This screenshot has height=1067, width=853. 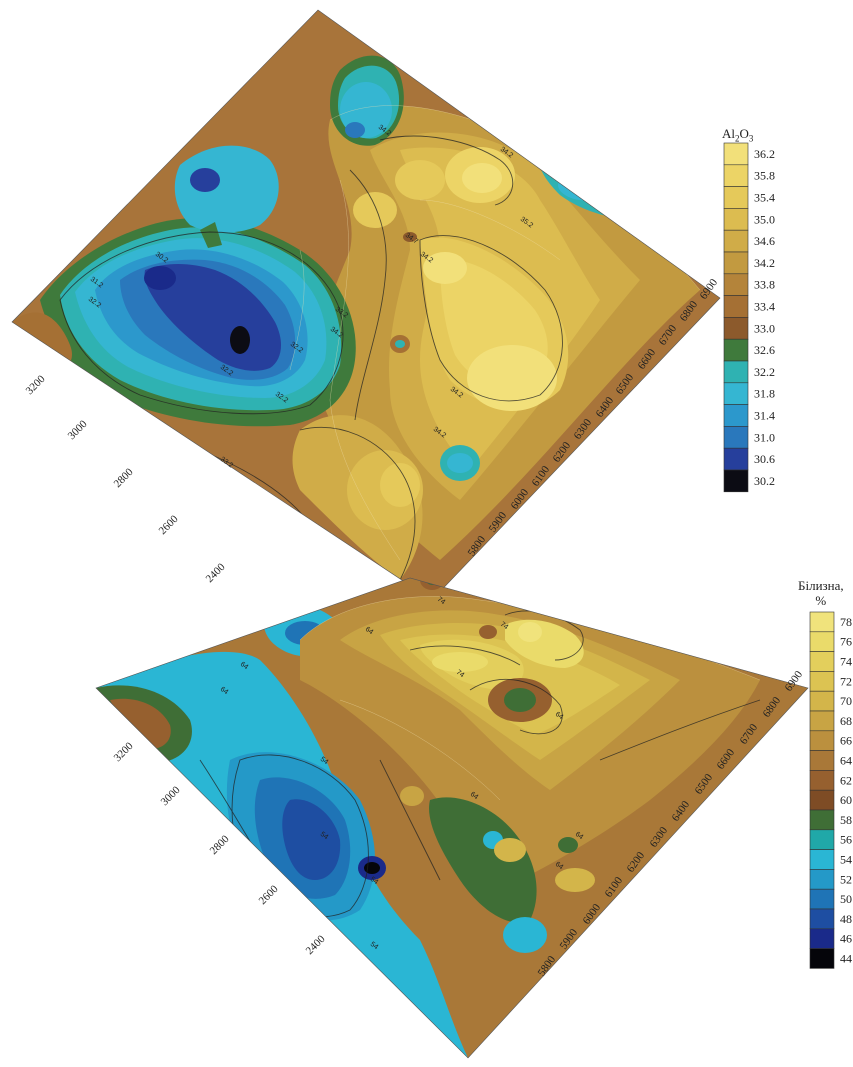 I want to click on legend-value: 31.4, so click(x=764, y=416).